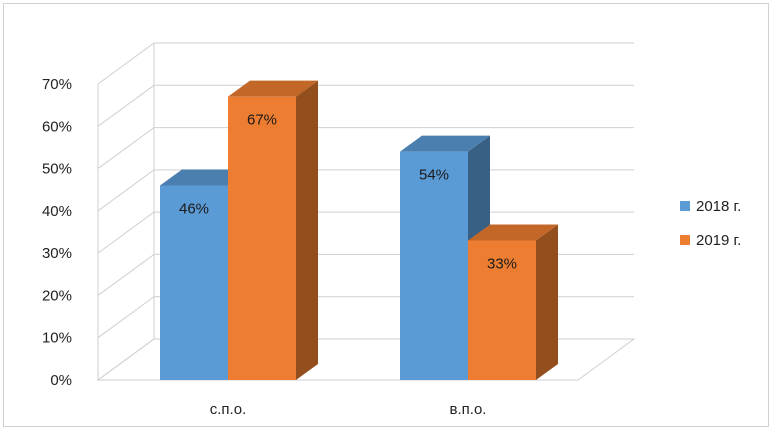  I want to click on y-tick-label: 10%, so click(57, 338).